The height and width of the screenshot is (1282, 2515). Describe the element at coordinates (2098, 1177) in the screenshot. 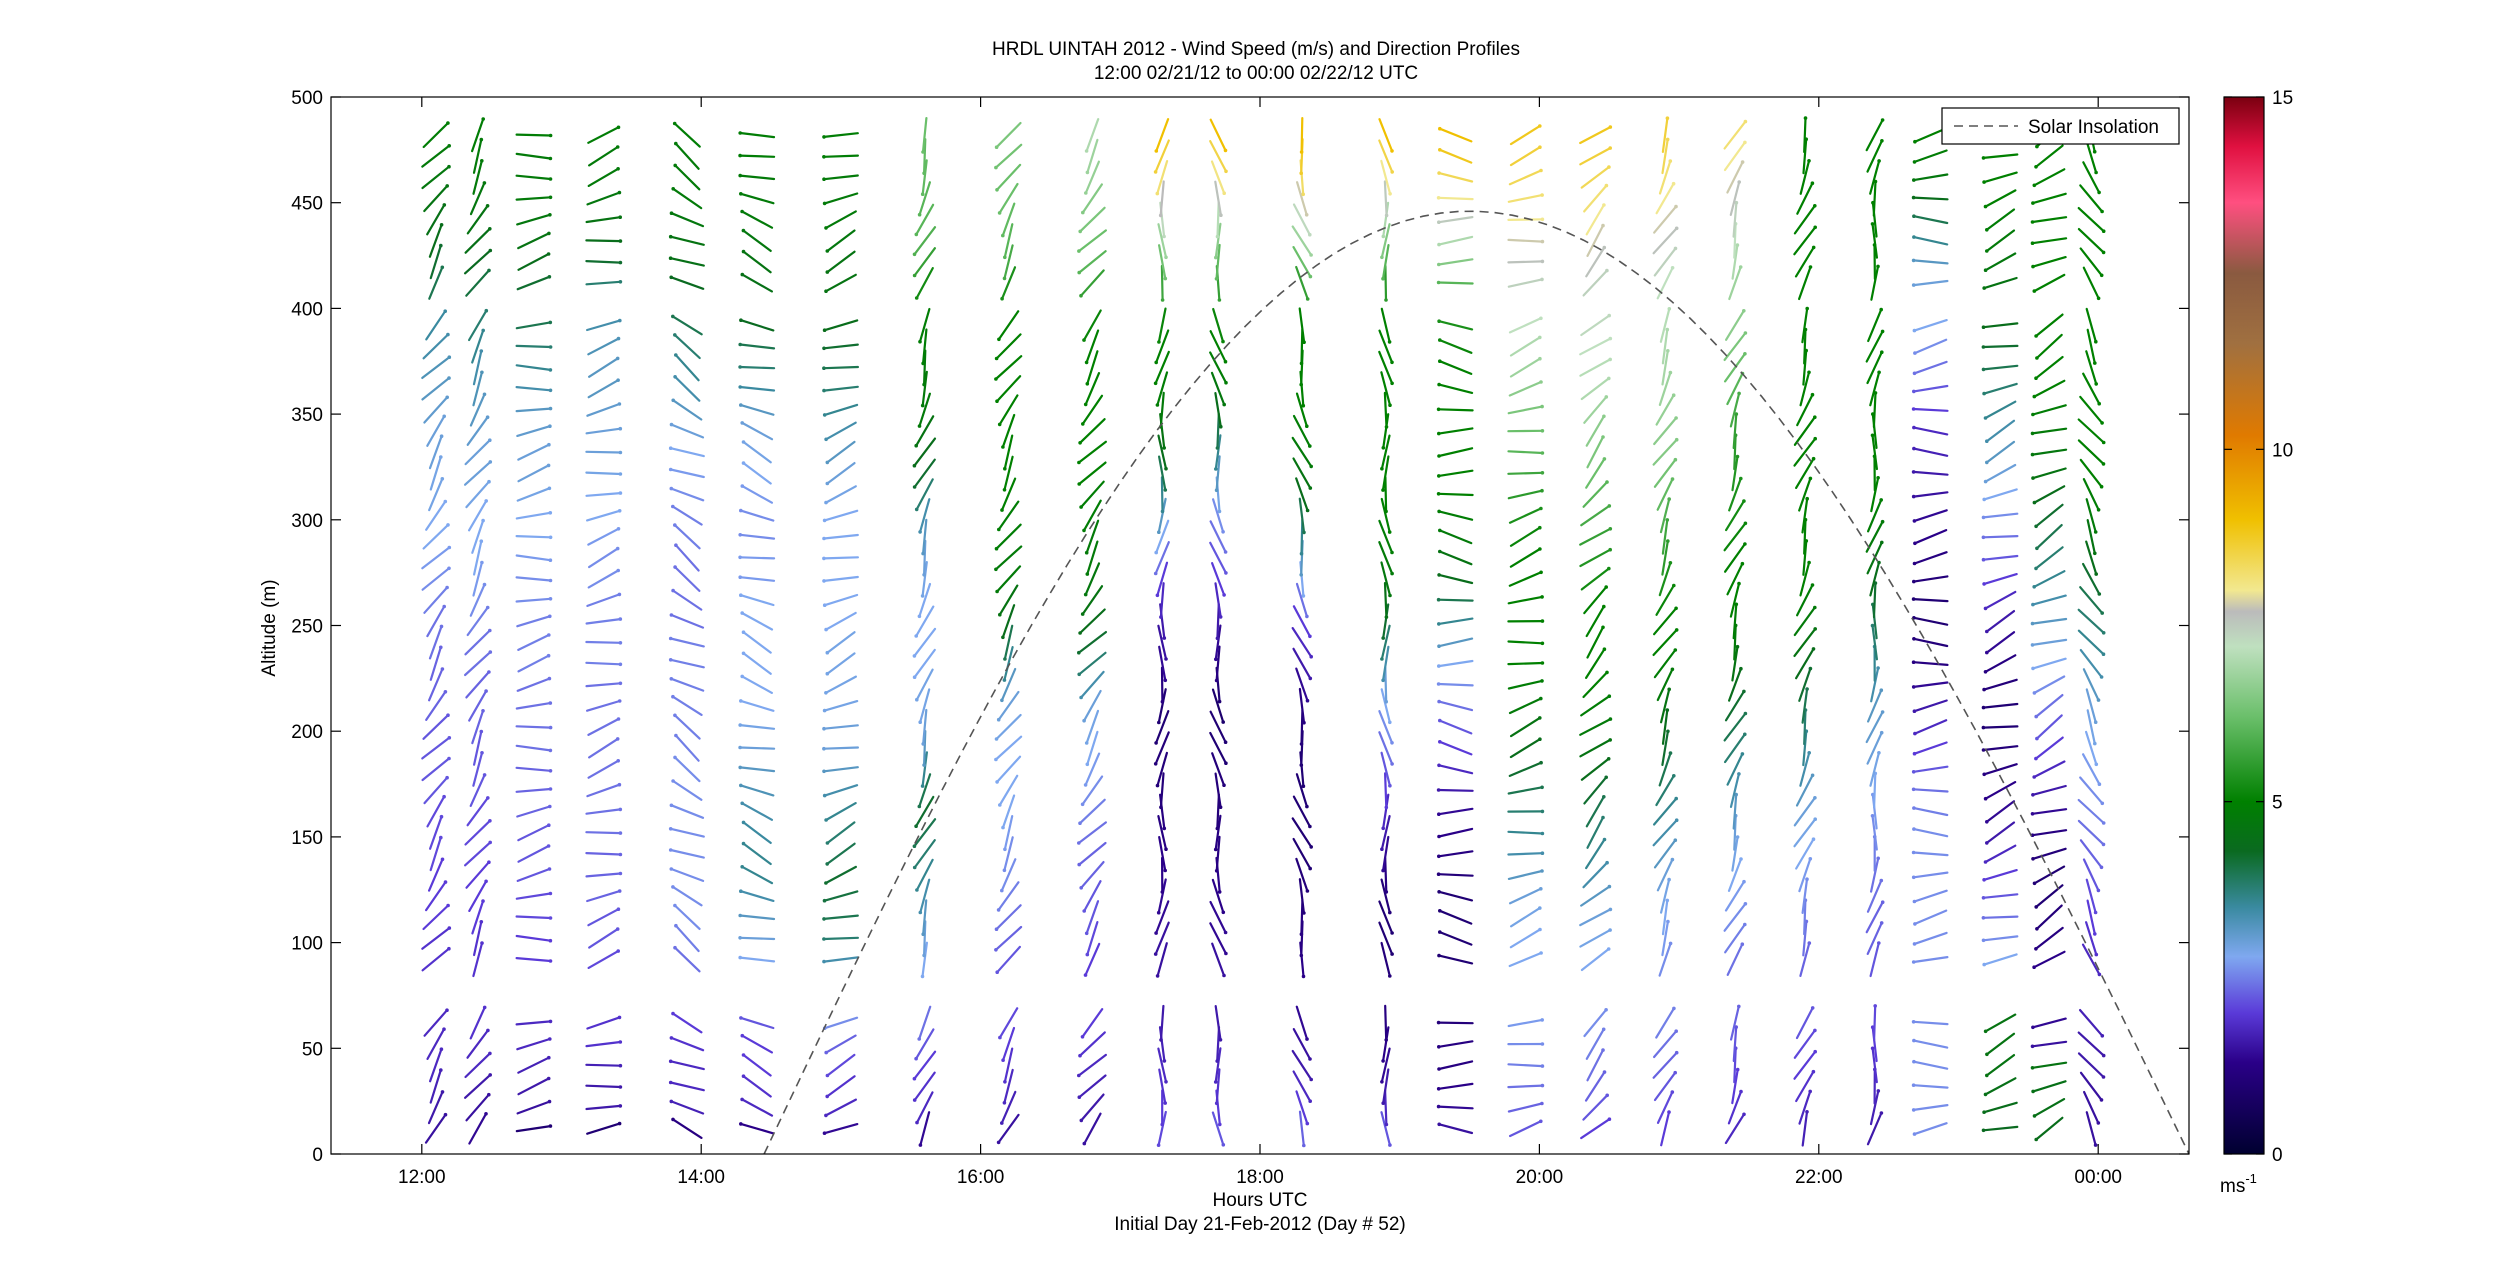

I see `x-tick-label: 00:00` at that location.